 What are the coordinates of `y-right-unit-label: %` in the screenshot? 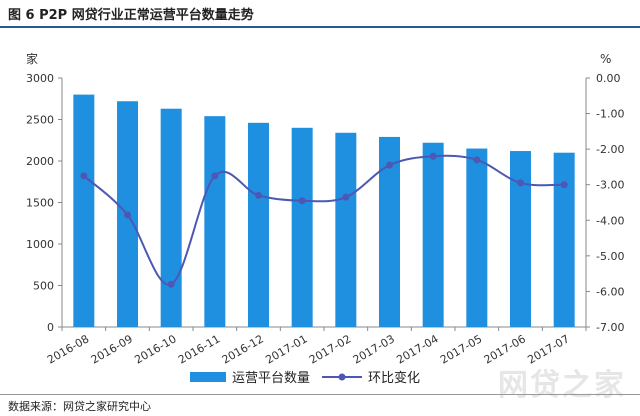 It's located at (605, 59).